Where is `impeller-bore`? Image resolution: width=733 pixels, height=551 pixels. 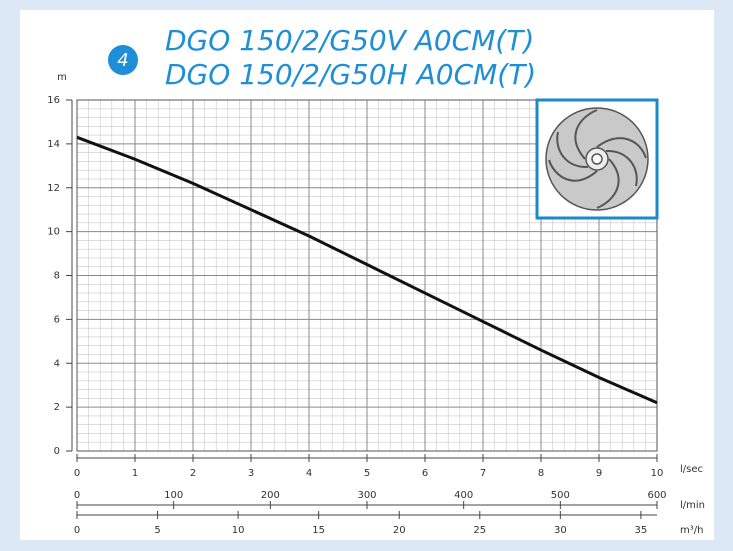
impeller-bore is located at coordinates (597, 159).